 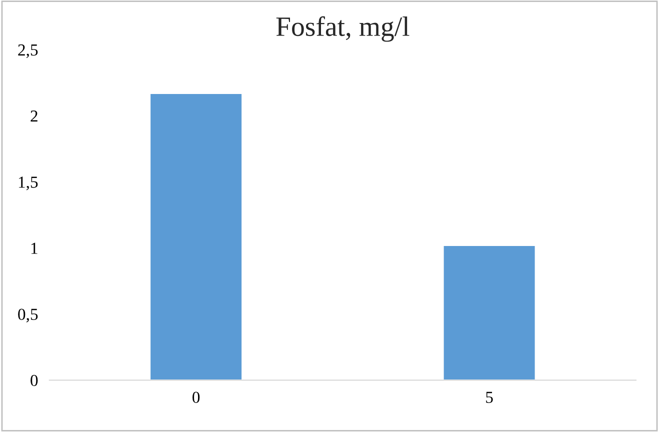 What do you see at coordinates (28, 183) in the screenshot?
I see `y-tick-label: 1,5` at bounding box center [28, 183].